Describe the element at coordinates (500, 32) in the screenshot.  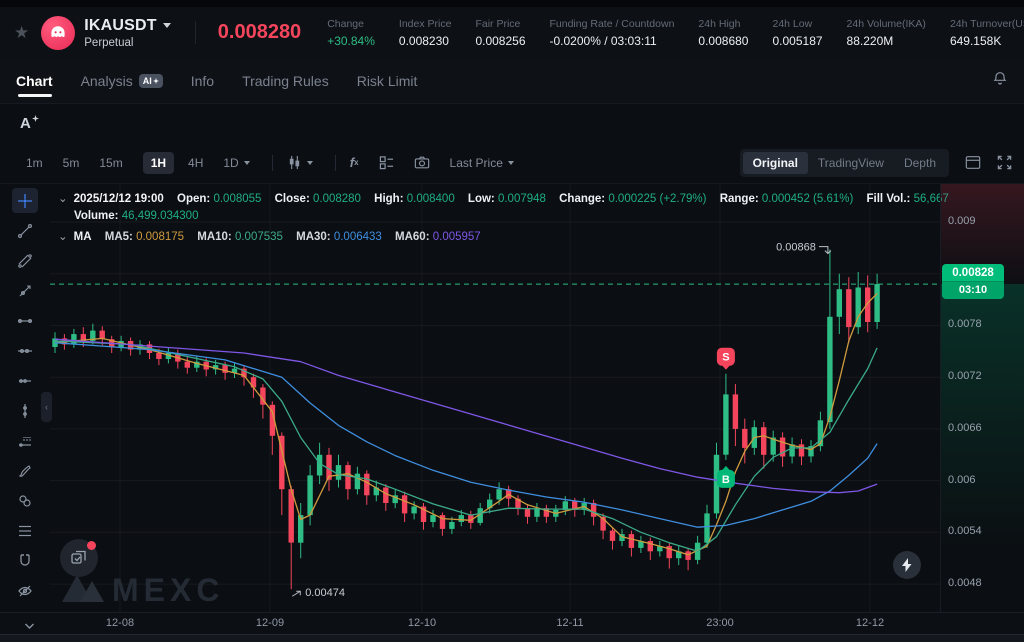
I see `stat-fair-price: Fair Price 0.008256` at that location.